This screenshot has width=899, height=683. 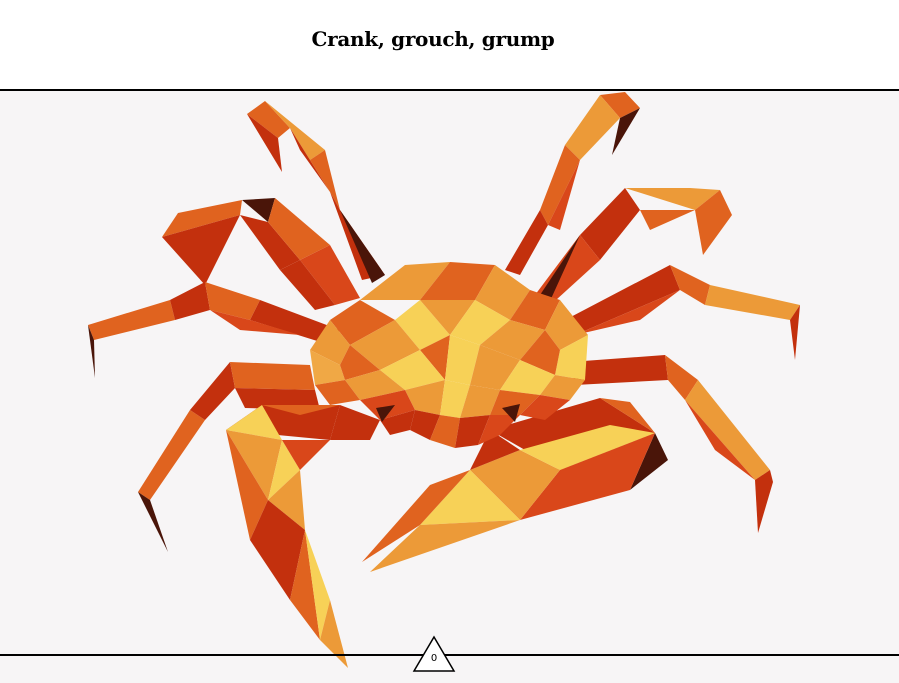 What do you see at coordinates (434, 658) in the screenshot?
I see `counter-value: 0` at bounding box center [434, 658].